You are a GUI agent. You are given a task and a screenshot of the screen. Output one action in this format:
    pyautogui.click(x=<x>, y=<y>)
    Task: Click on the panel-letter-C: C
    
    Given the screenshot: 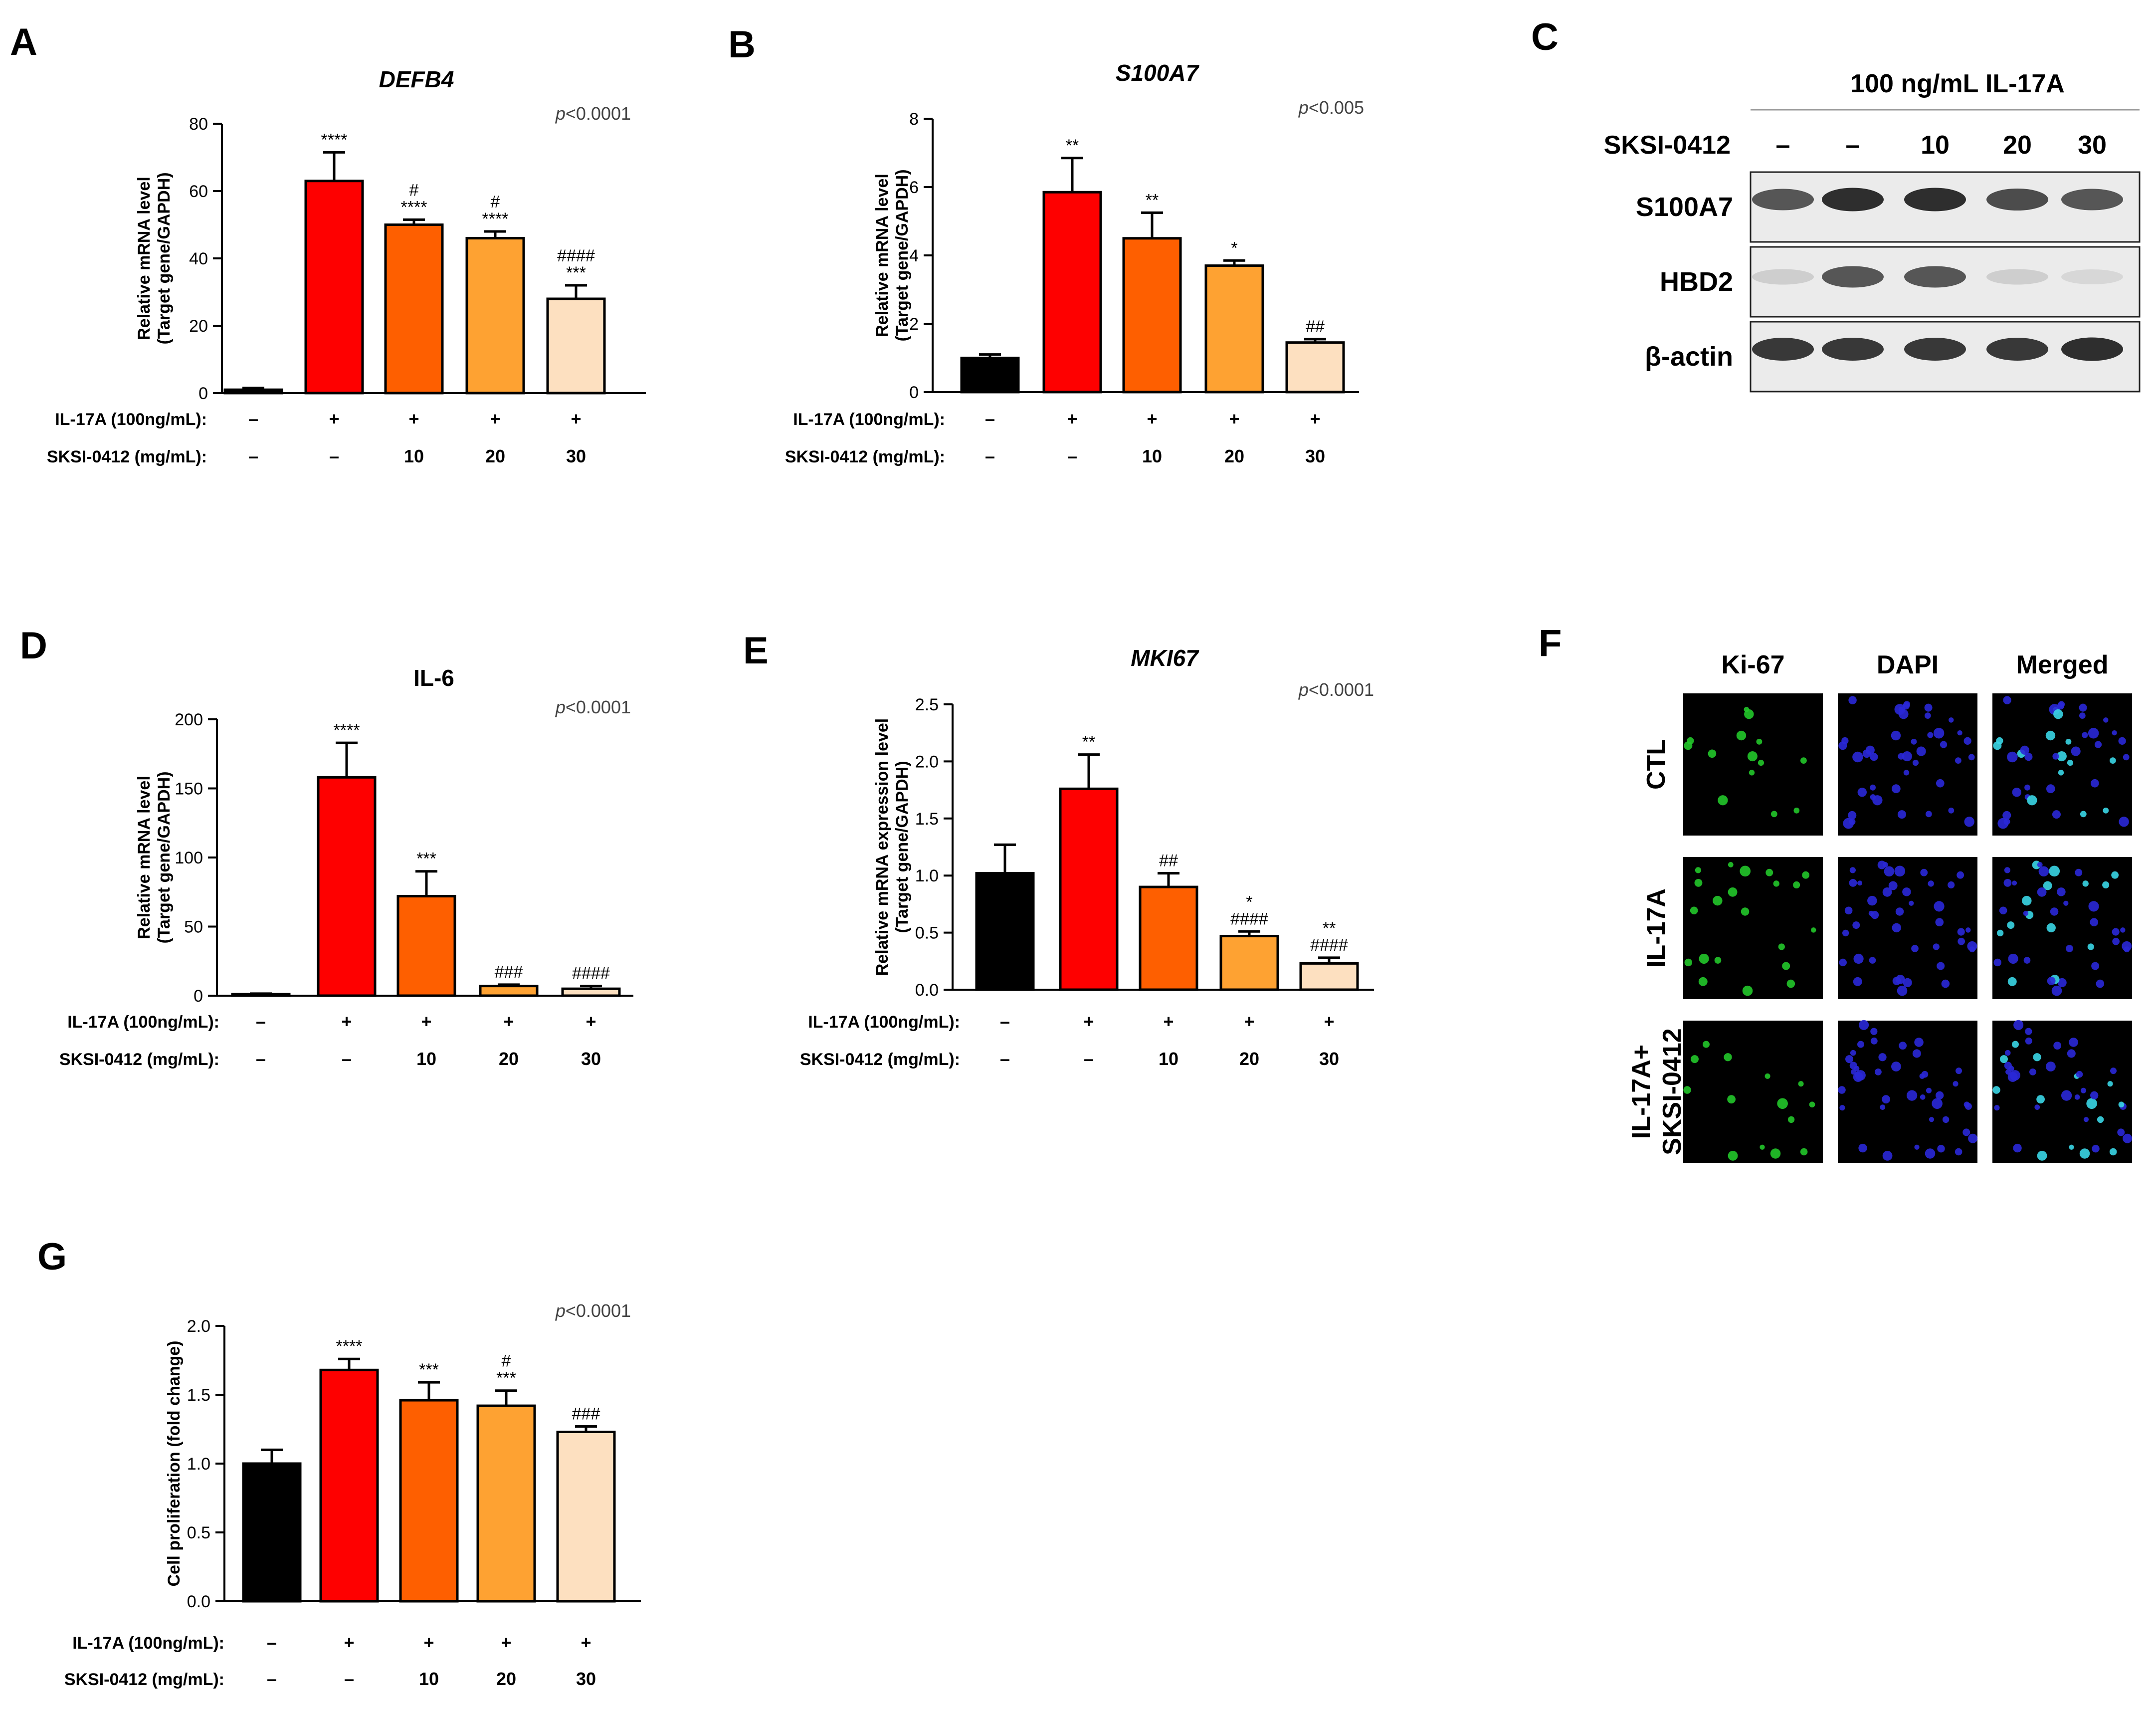 What is the action you would take?
    pyautogui.click(x=1545, y=37)
    